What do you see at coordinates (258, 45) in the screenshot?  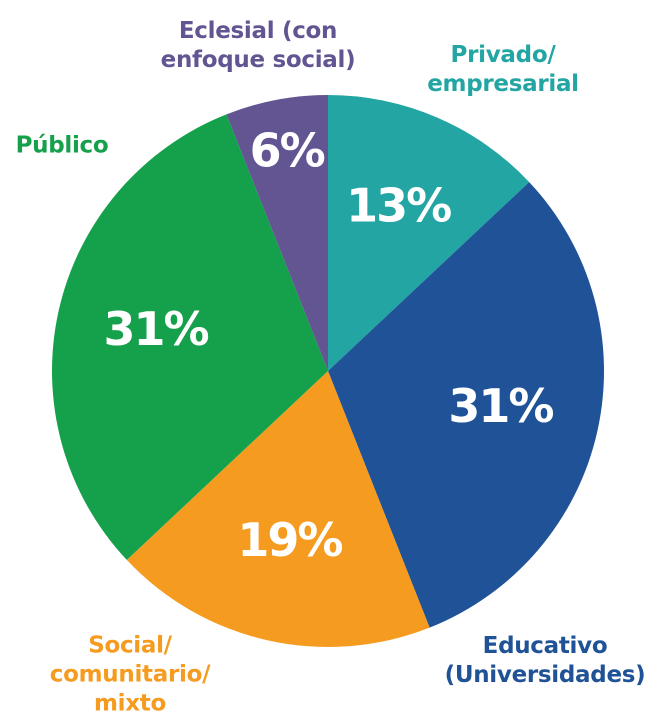 I see `category-label: Eclesial (con enfoque social)` at bounding box center [258, 45].